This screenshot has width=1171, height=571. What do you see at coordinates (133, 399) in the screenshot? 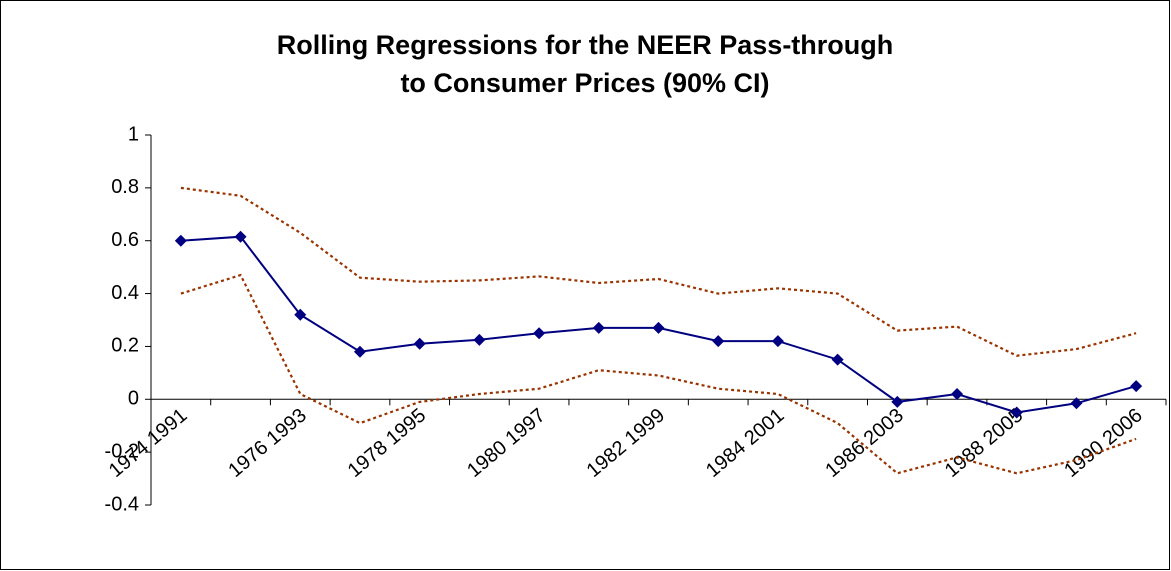
I see `y-tick-label: 0` at bounding box center [133, 399].